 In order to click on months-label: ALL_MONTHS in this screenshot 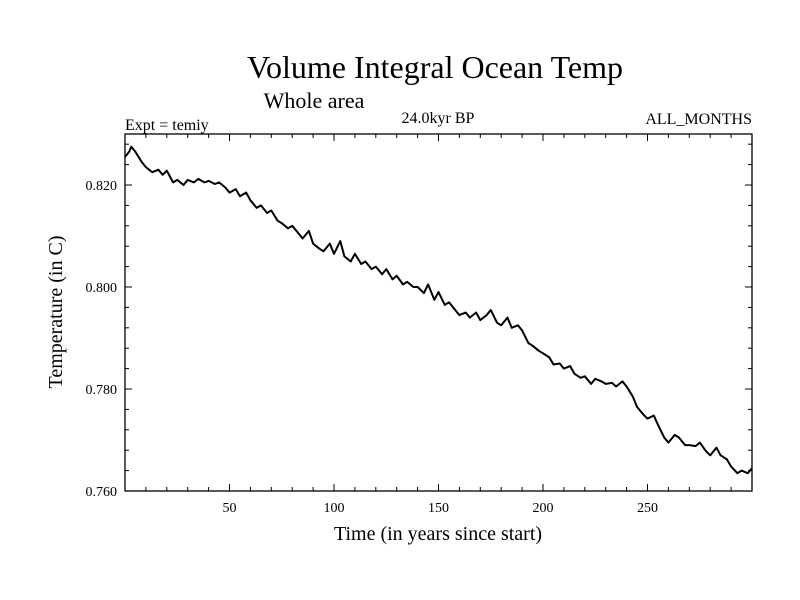, I will do `click(698, 119)`.